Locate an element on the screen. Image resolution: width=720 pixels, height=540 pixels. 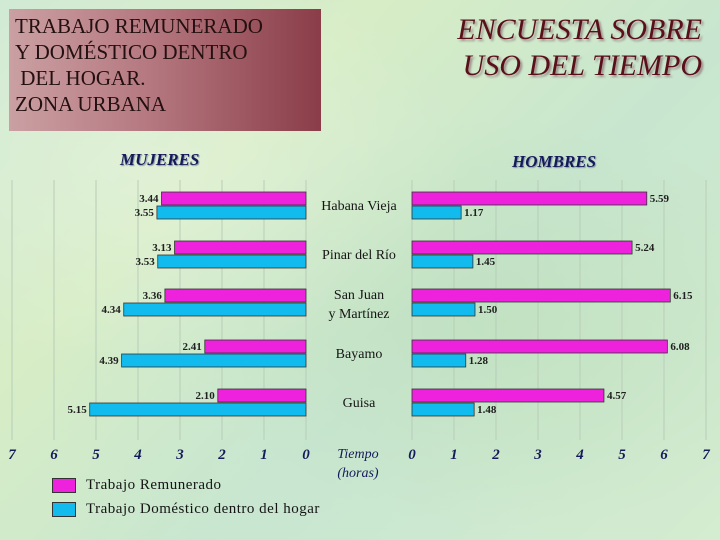
survey-title-line-2: USO DEL TIEMPO is located at coordinates (582, 65).